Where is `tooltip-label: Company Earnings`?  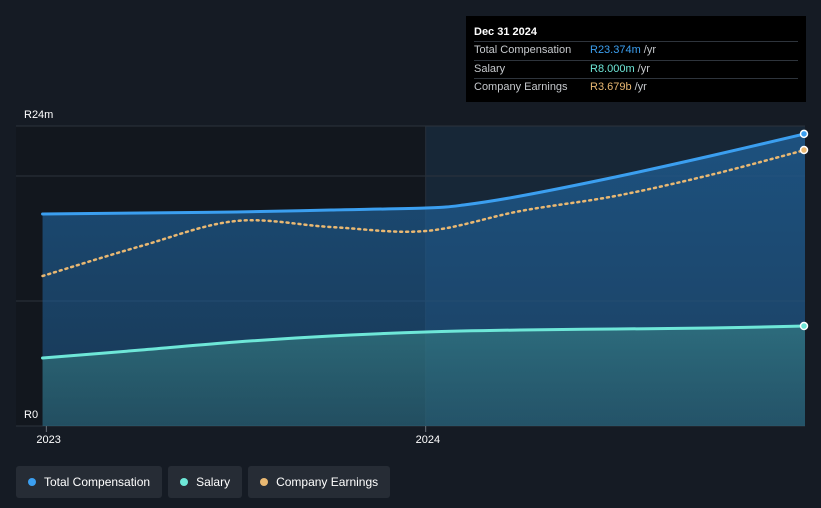 tooltip-label: Company Earnings is located at coordinates (521, 87).